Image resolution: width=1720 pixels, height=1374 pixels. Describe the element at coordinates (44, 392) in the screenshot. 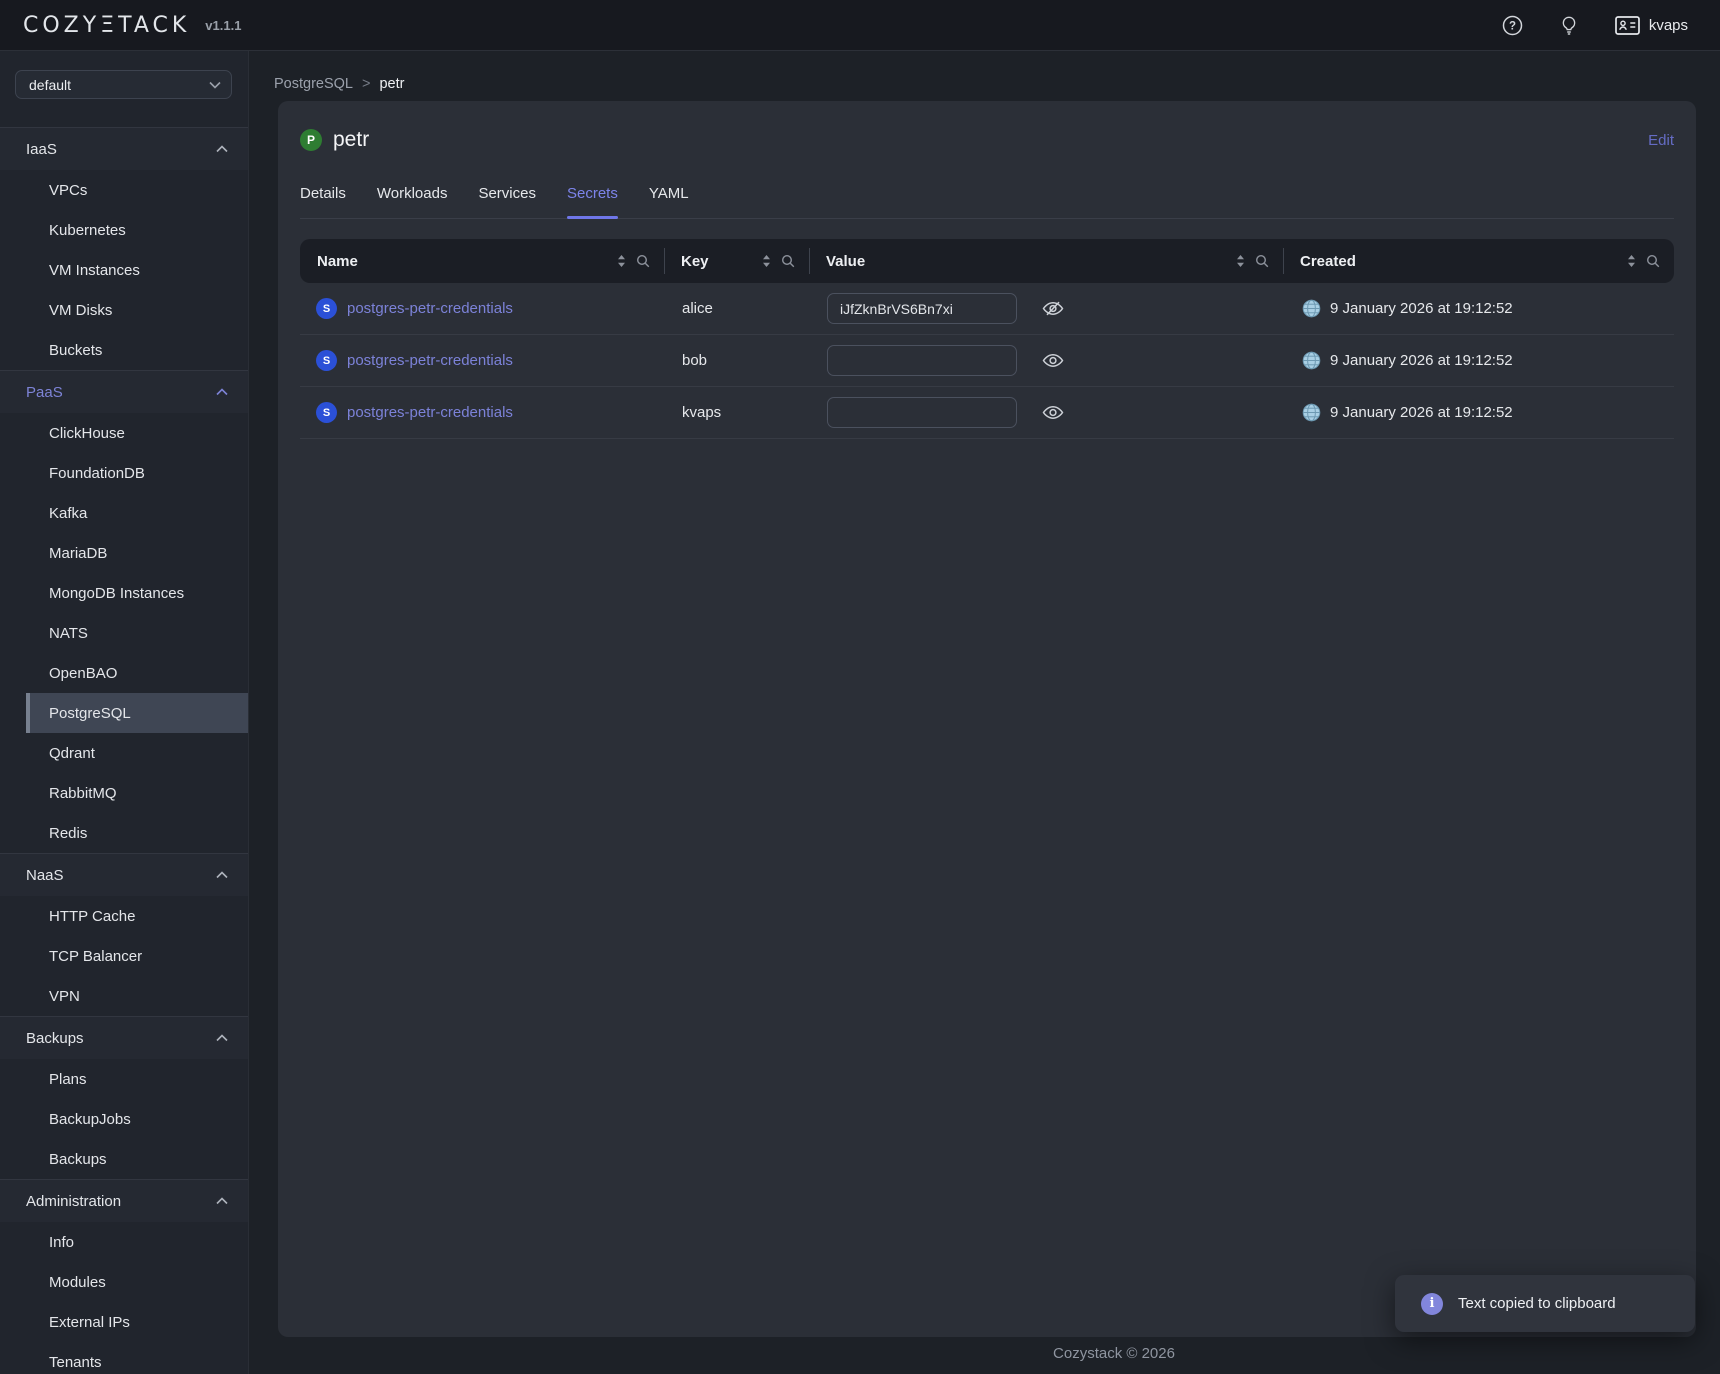

I see `section-label: PaaS` at that location.